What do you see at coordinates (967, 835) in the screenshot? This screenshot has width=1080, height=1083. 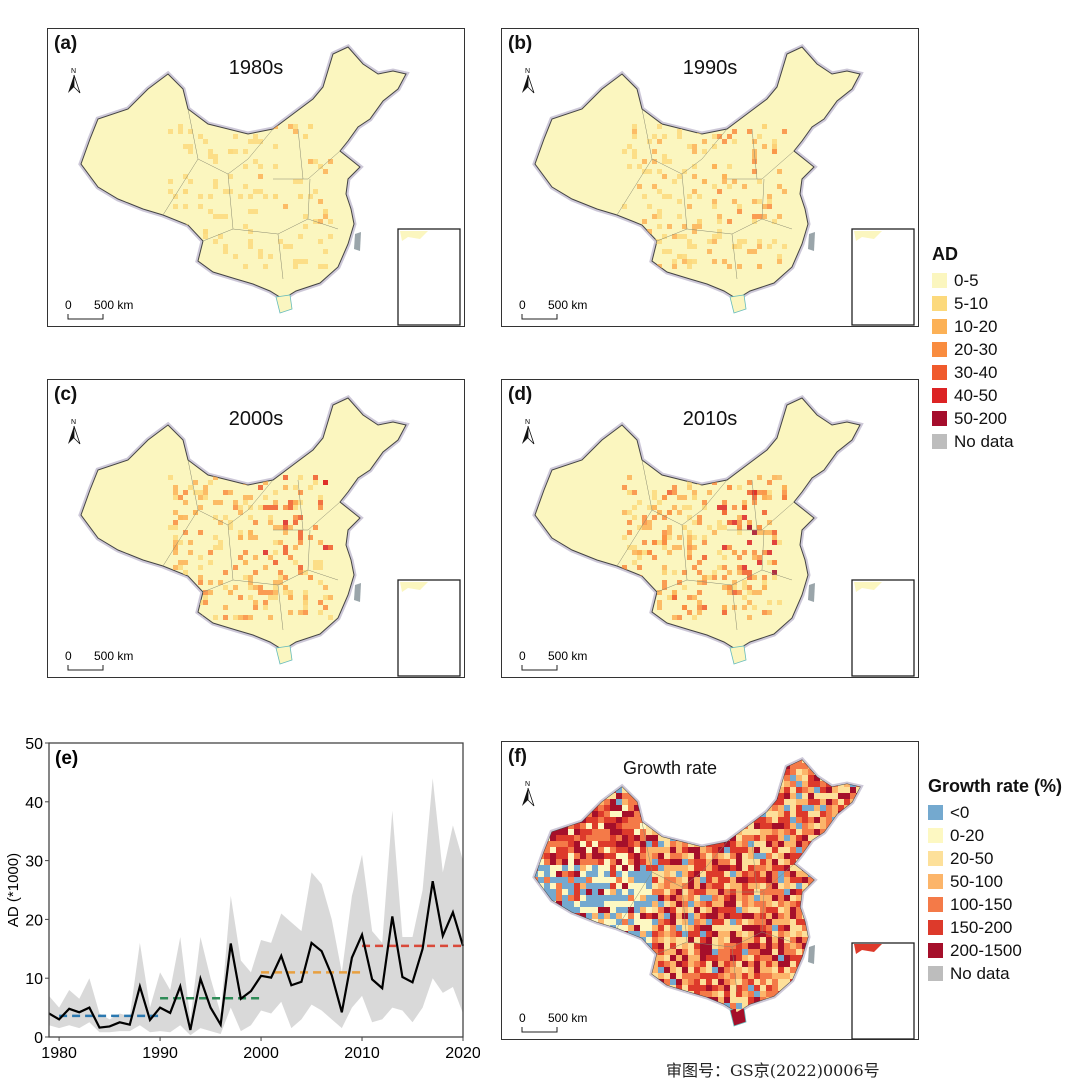 I see `legend-label: 0-20` at bounding box center [967, 835].